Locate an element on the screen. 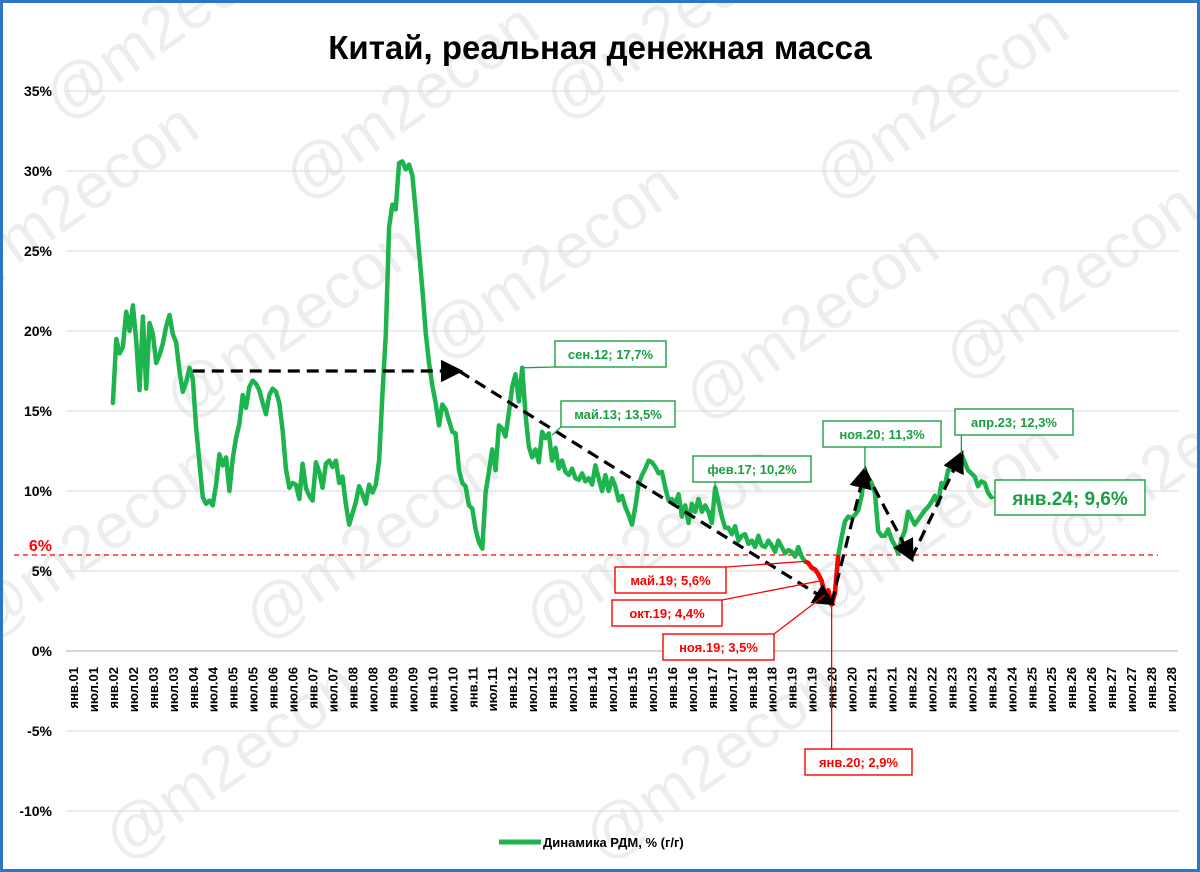  x-tick-label: июл.03 is located at coordinates (173, 689).